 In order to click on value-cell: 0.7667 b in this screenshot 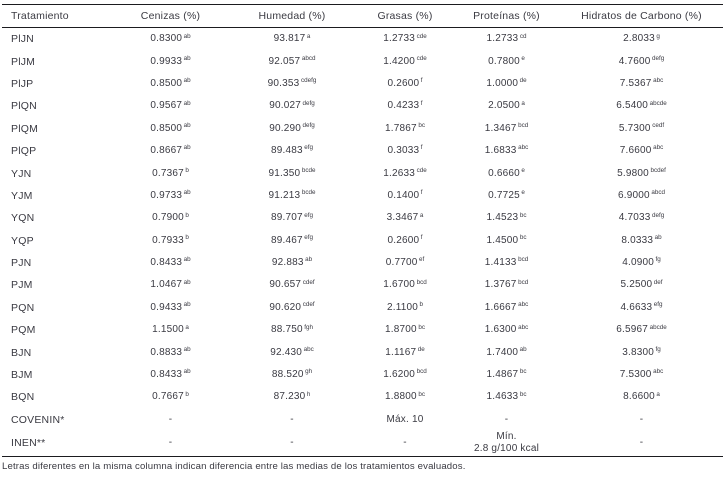, I will do `click(170, 397)`.